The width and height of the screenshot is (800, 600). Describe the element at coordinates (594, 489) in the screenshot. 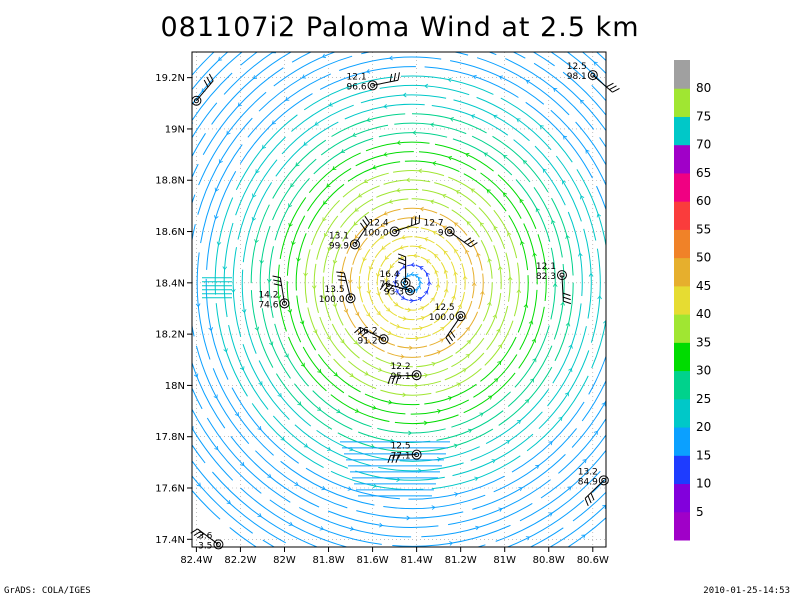

I see `wind-barb-shaft` at that location.